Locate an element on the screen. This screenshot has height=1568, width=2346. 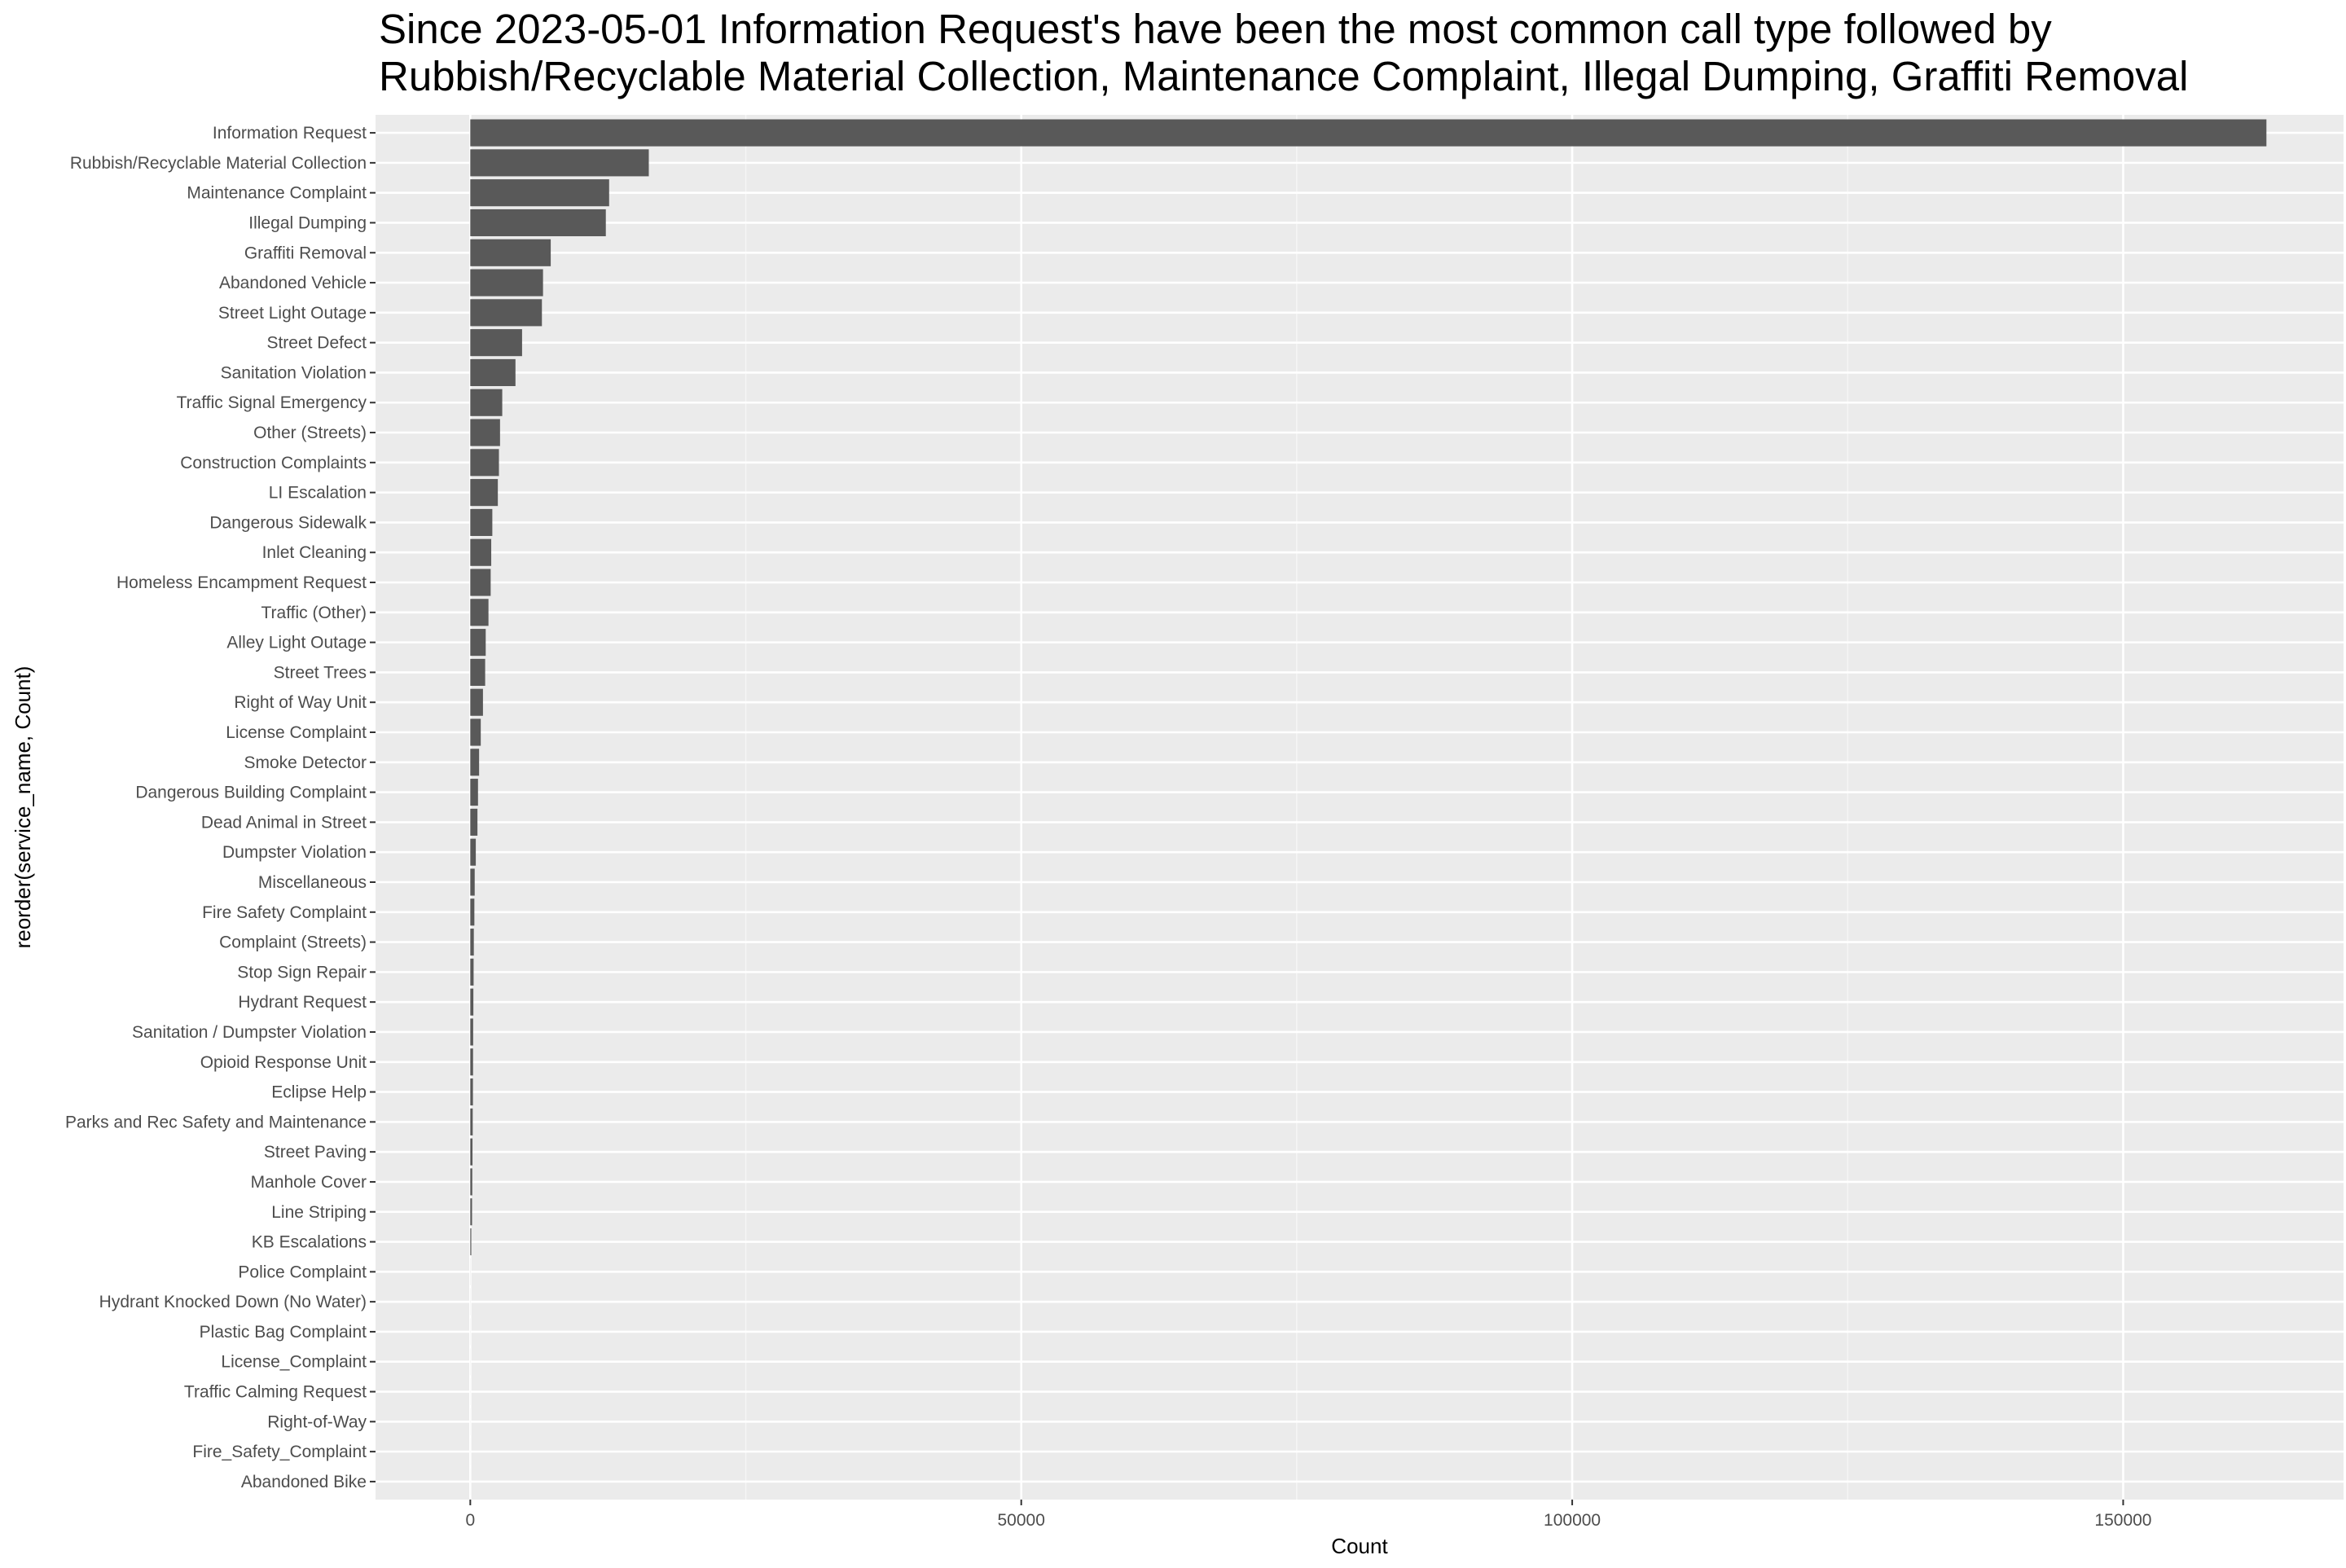
y-tick-label: Complaint (Streets) is located at coordinates (293, 942).